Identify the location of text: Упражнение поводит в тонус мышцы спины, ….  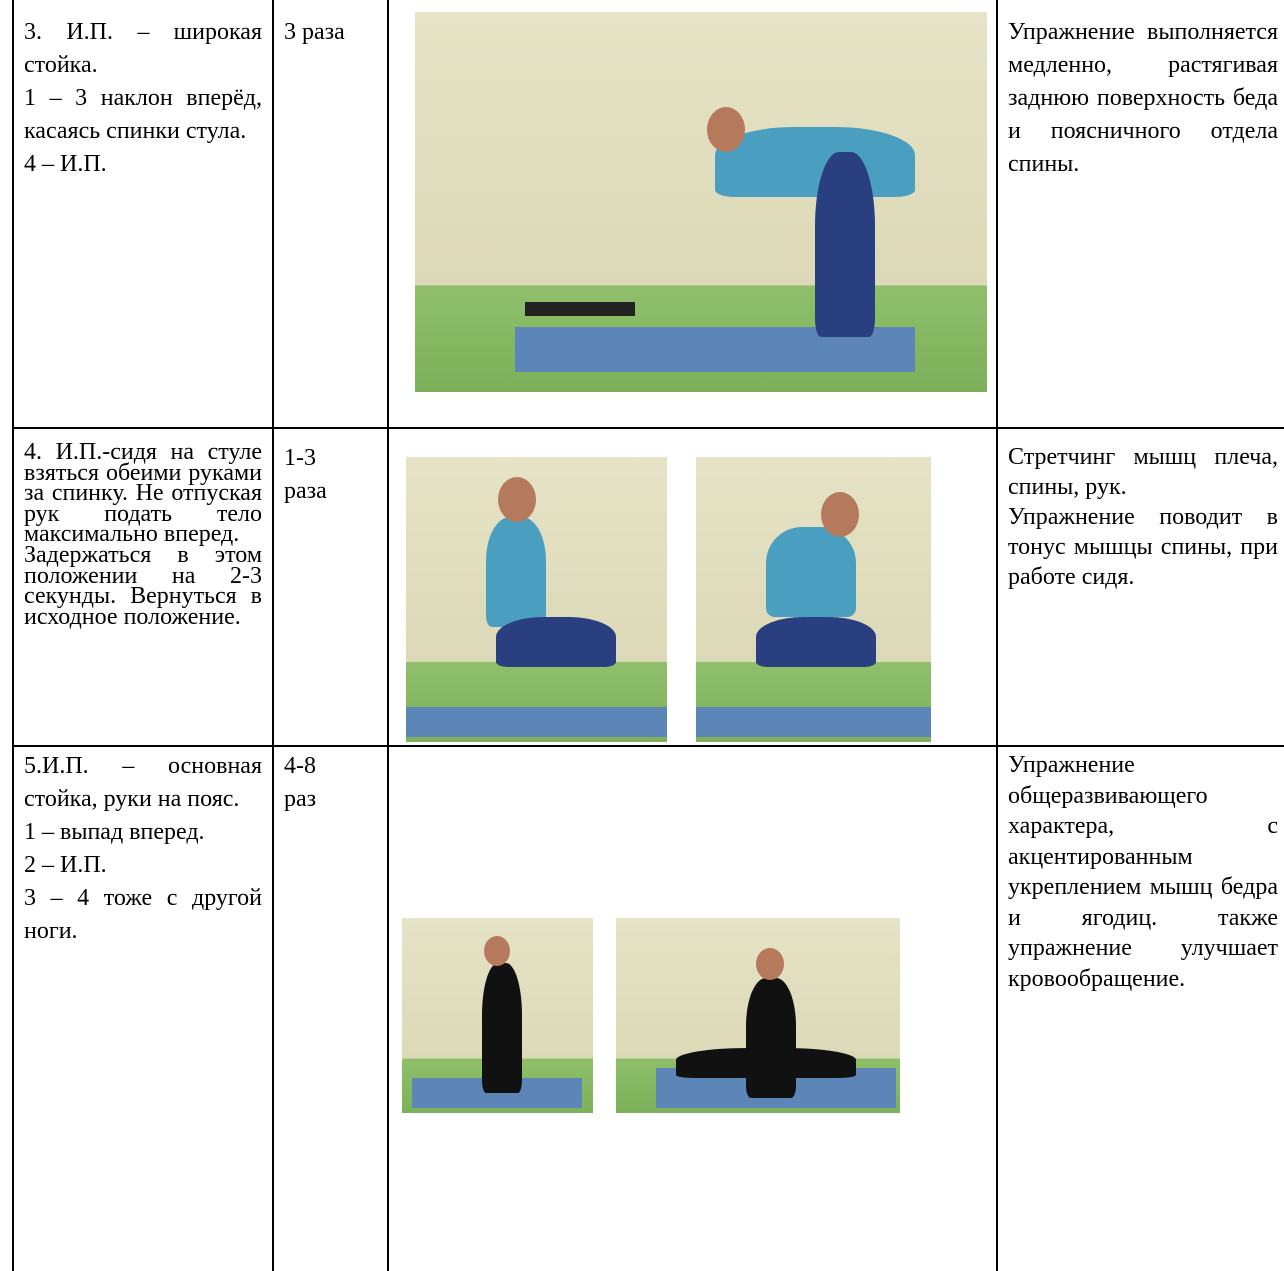
(1143, 547).